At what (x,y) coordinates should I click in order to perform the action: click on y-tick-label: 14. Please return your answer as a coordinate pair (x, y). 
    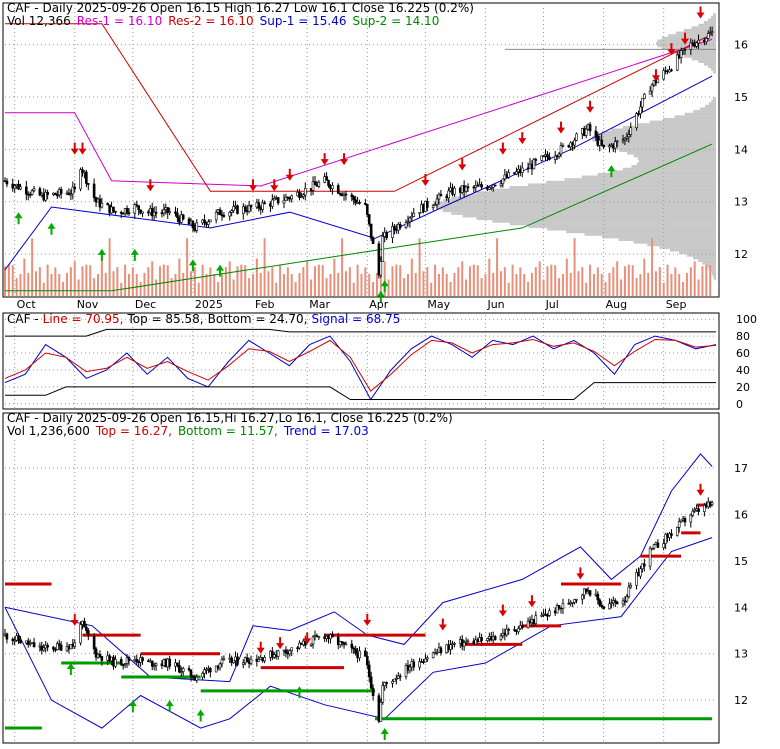
    Looking at the image, I should click on (741, 149).